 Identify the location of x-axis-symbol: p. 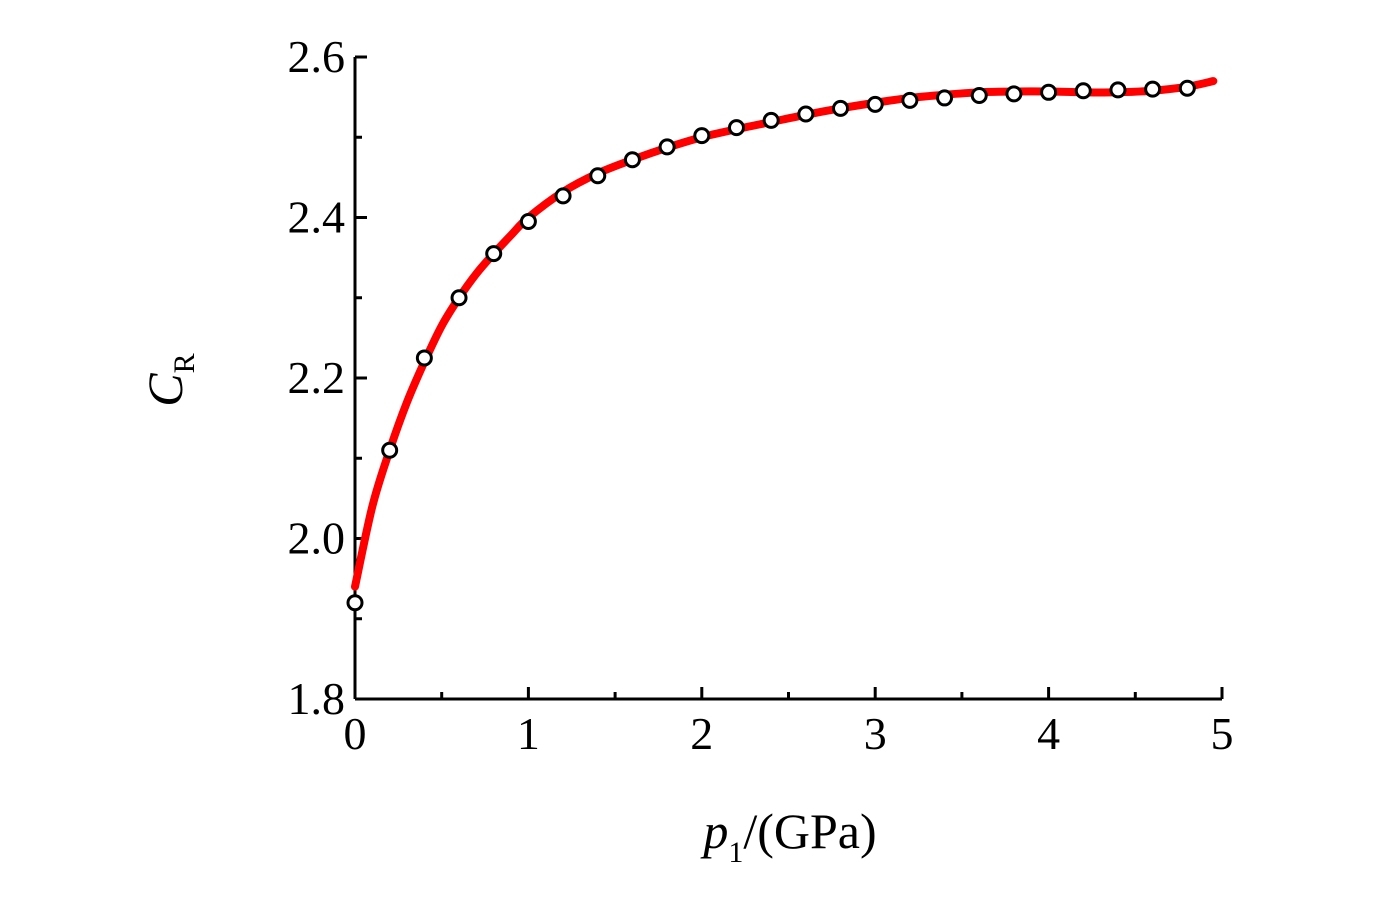
(714, 831).